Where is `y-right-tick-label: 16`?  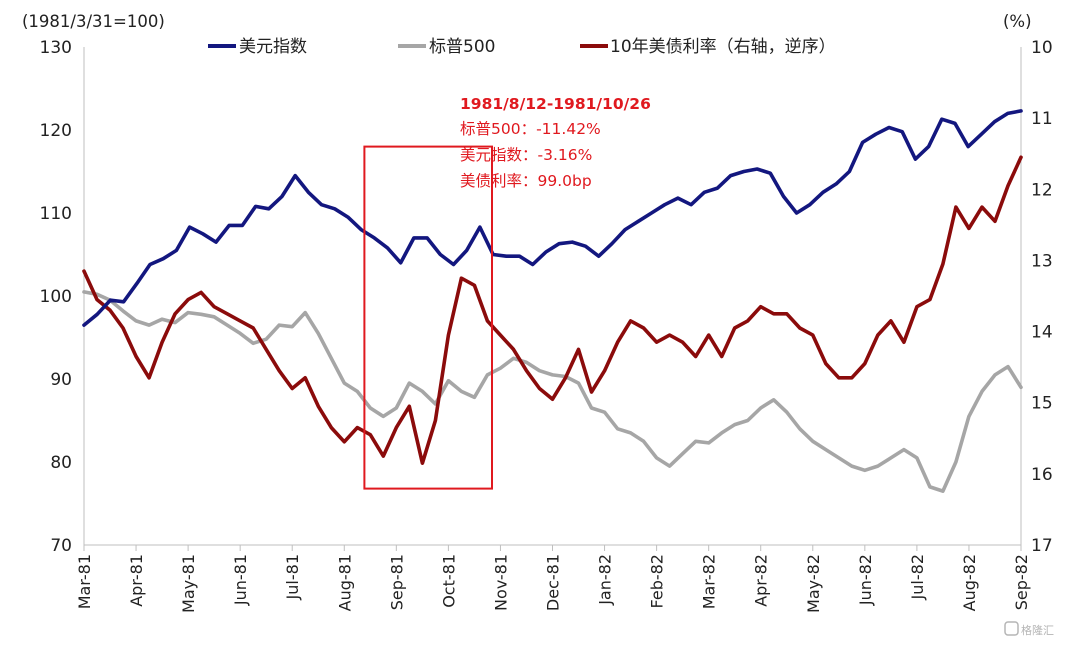
y-right-tick-label: 16 is located at coordinates (1042, 475).